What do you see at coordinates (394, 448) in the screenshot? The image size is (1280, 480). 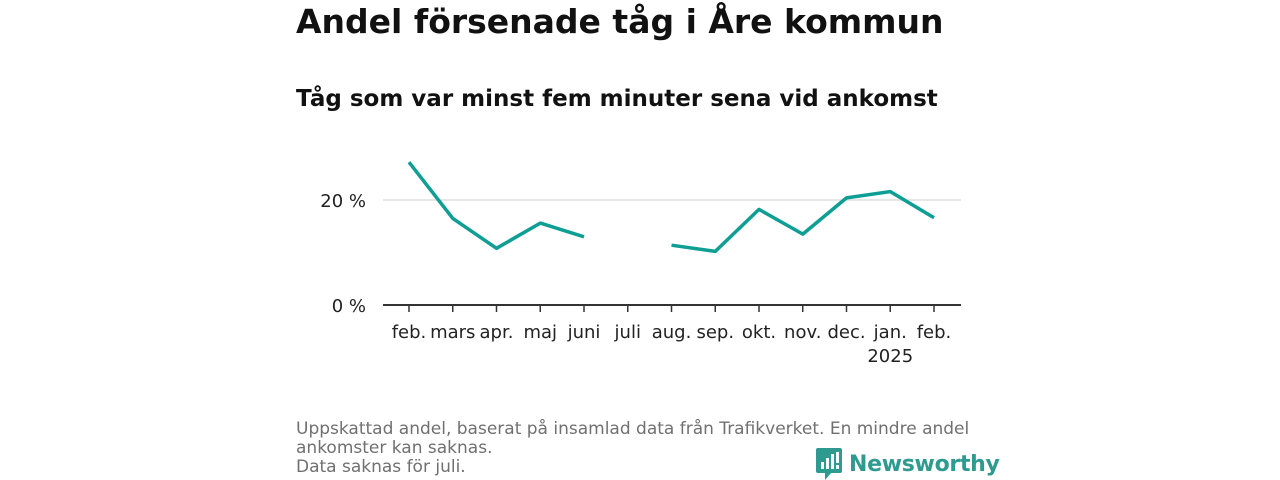 I see `footnote-line: ankomster kan saknas.` at bounding box center [394, 448].